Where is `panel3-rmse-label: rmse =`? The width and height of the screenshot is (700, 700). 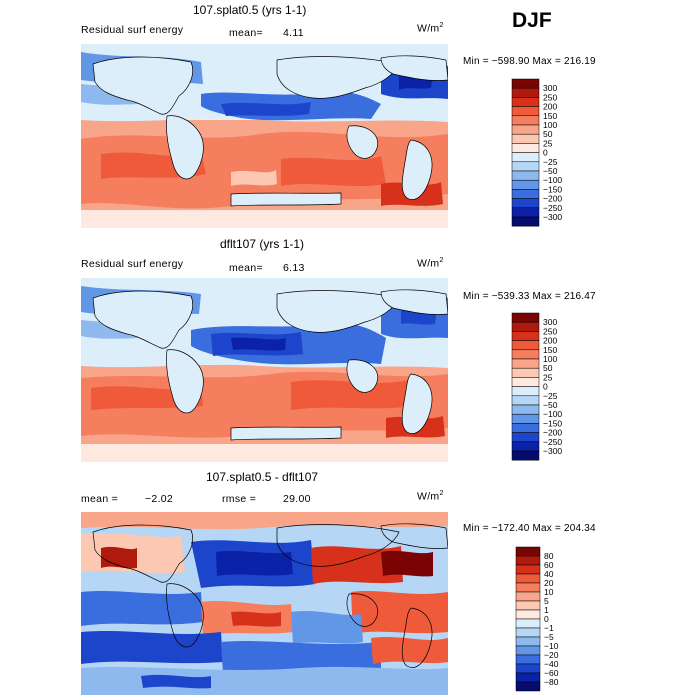
panel3-rmse-label: rmse = is located at coordinates (239, 499).